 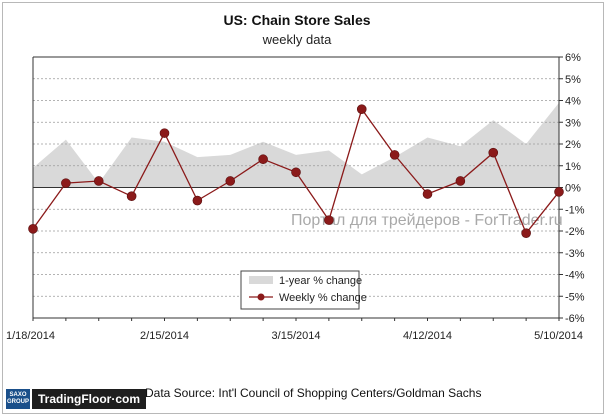 I want to click on tradingfloor-logo: SAXO GROUP TradingFloor·com, so click(x=76, y=399).